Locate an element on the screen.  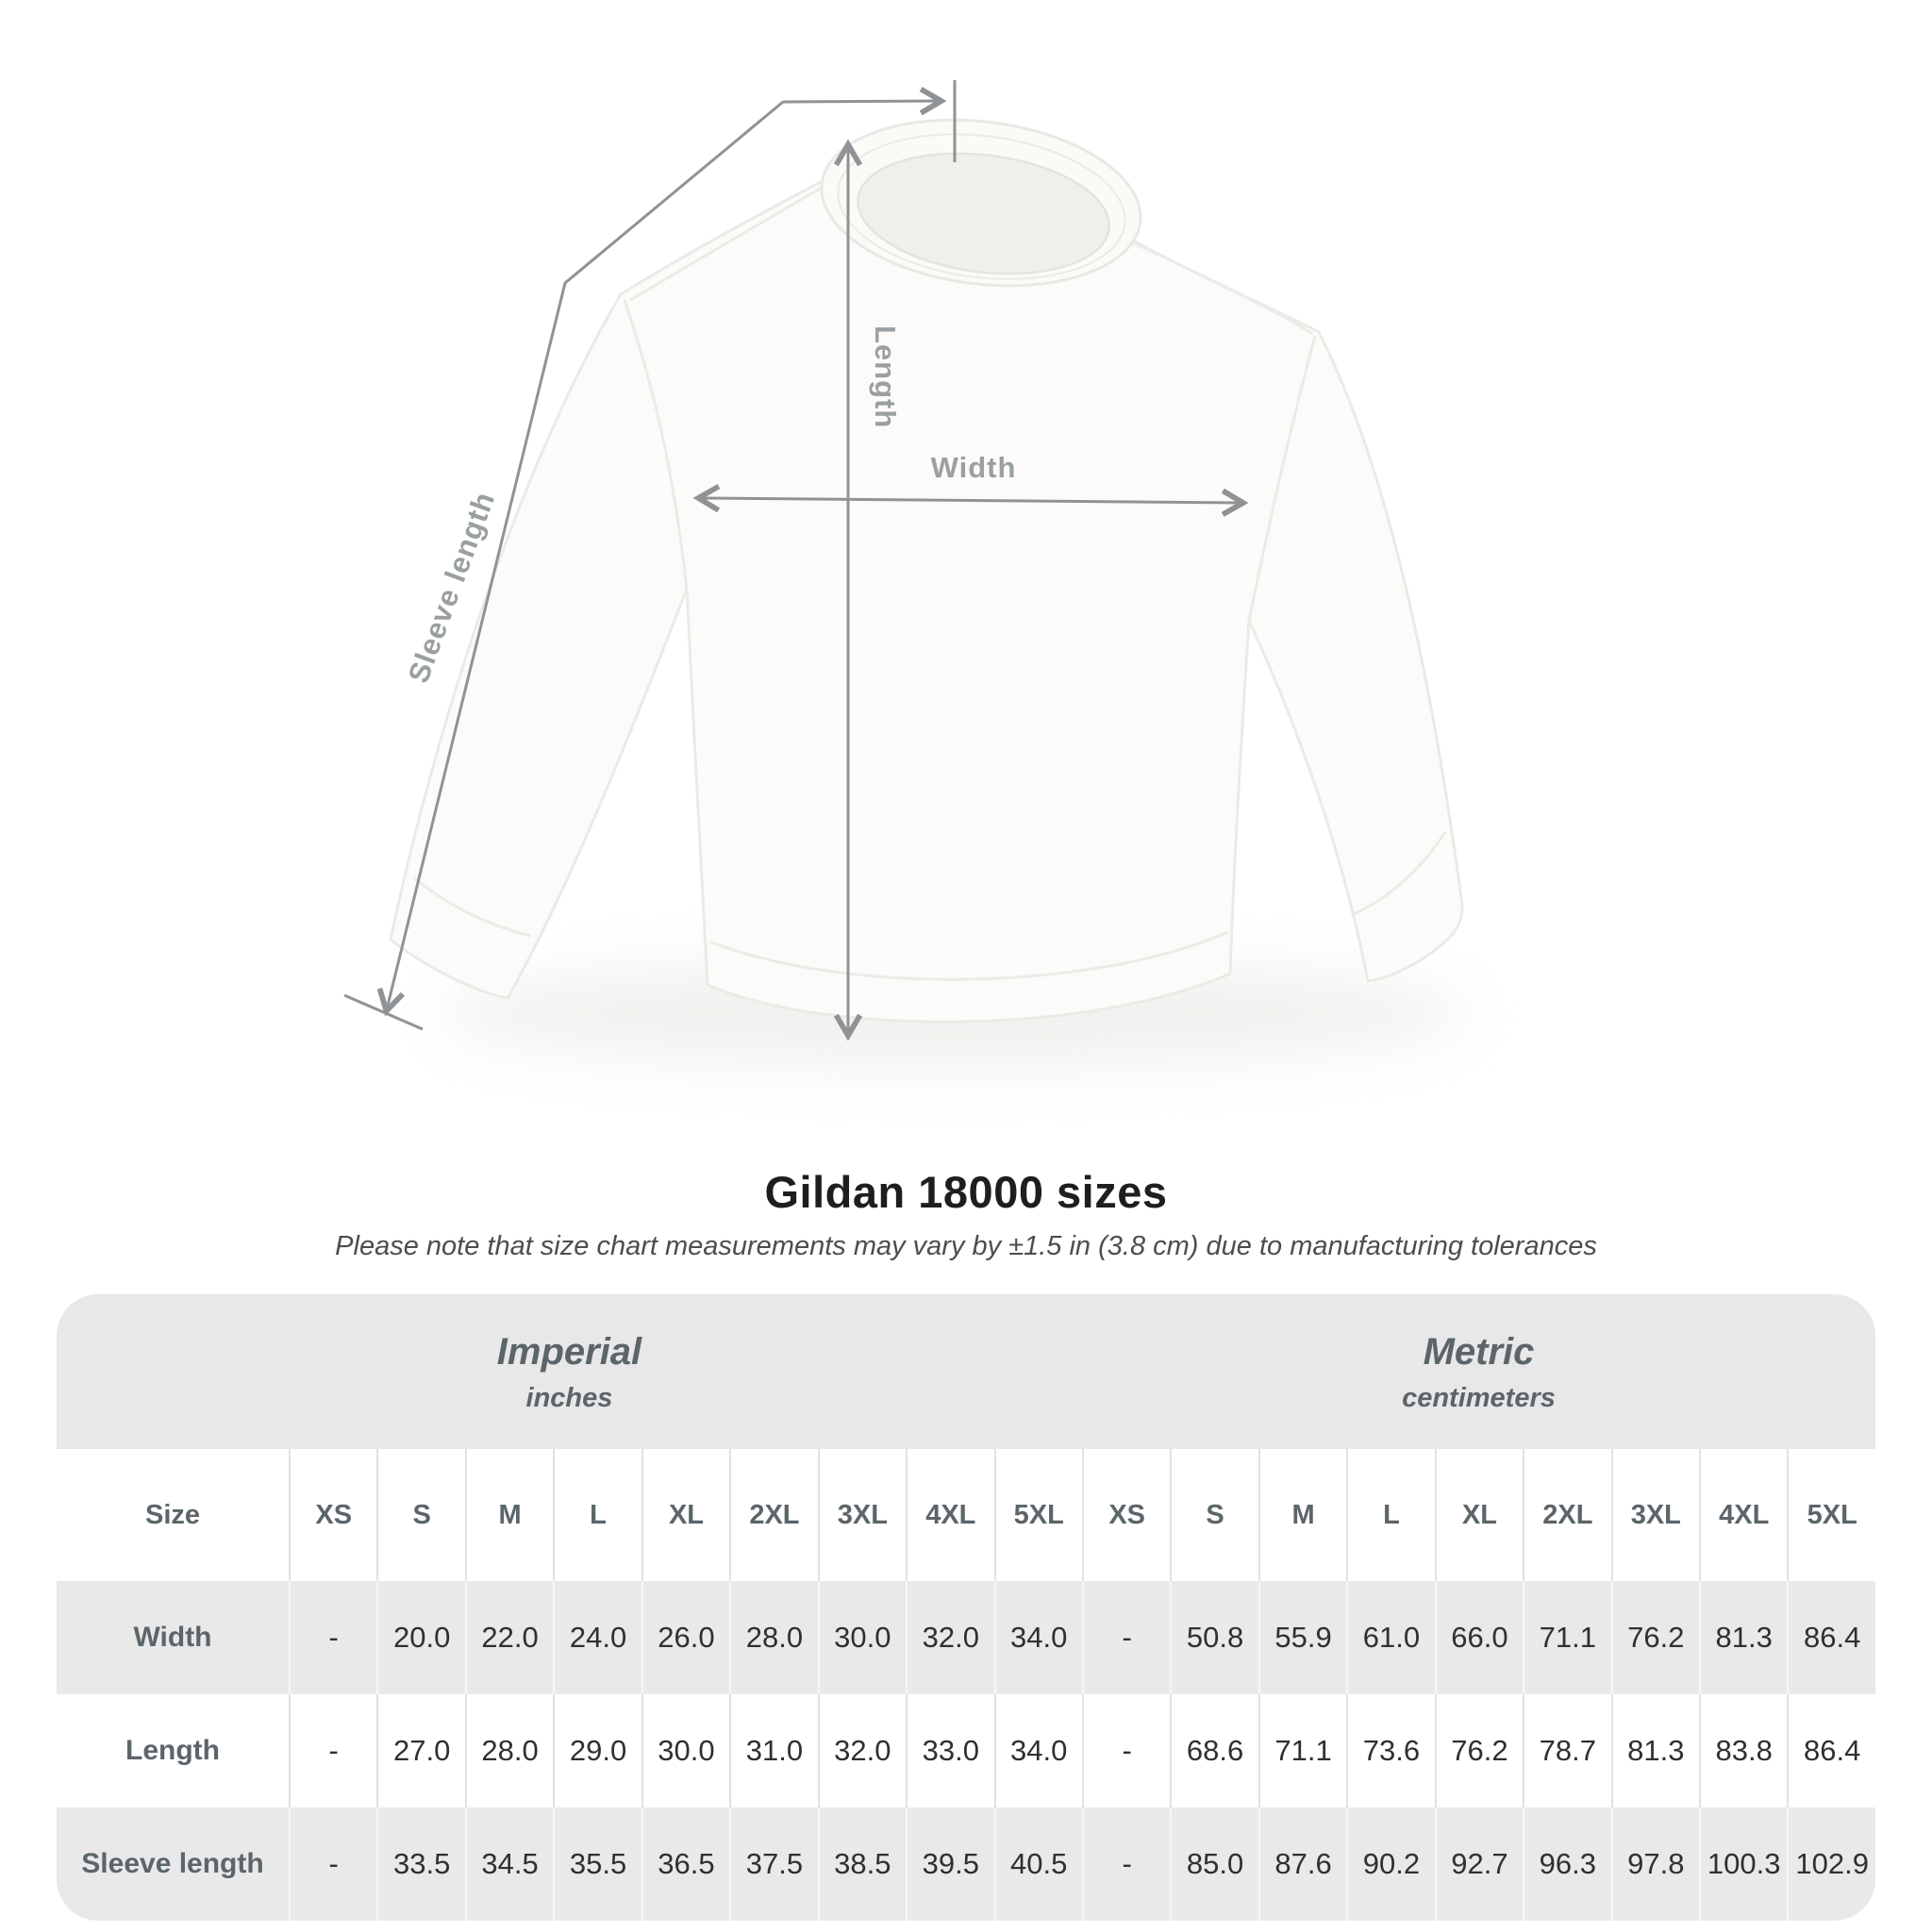
imperial-group-header: Imperial inches is located at coordinates (569, 1371).